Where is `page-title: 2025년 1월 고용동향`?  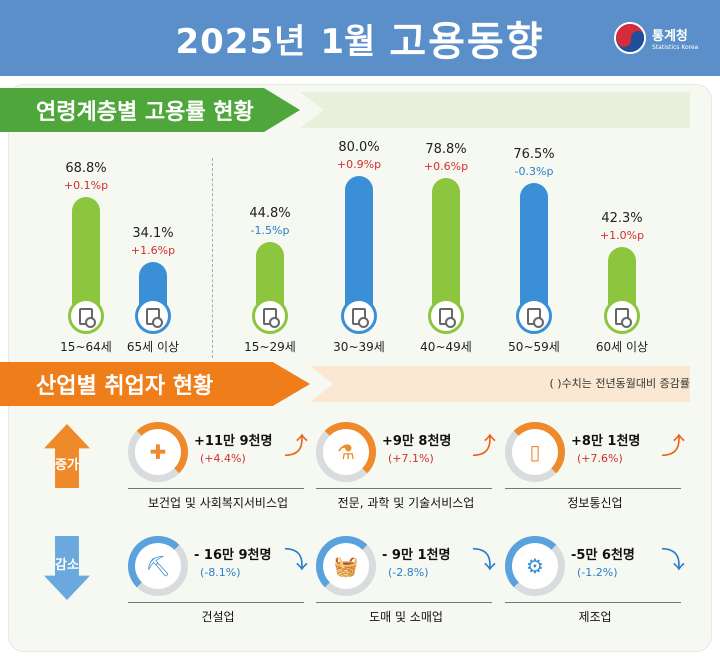
page-title: 2025년 1월 고용동향 is located at coordinates (360, 38).